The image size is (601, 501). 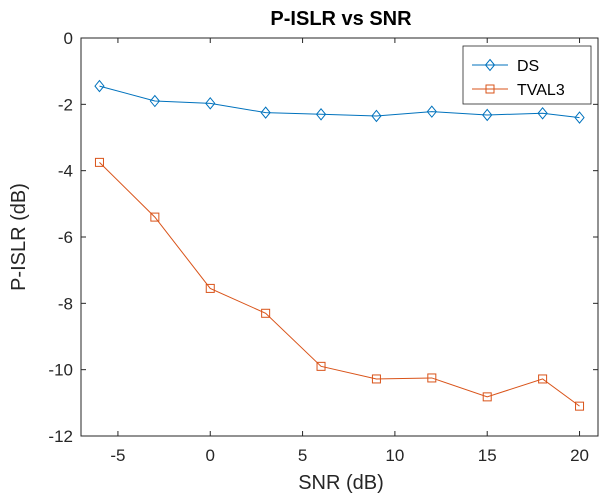 I want to click on x-axis-label: SNR (dB), so click(x=341, y=483).